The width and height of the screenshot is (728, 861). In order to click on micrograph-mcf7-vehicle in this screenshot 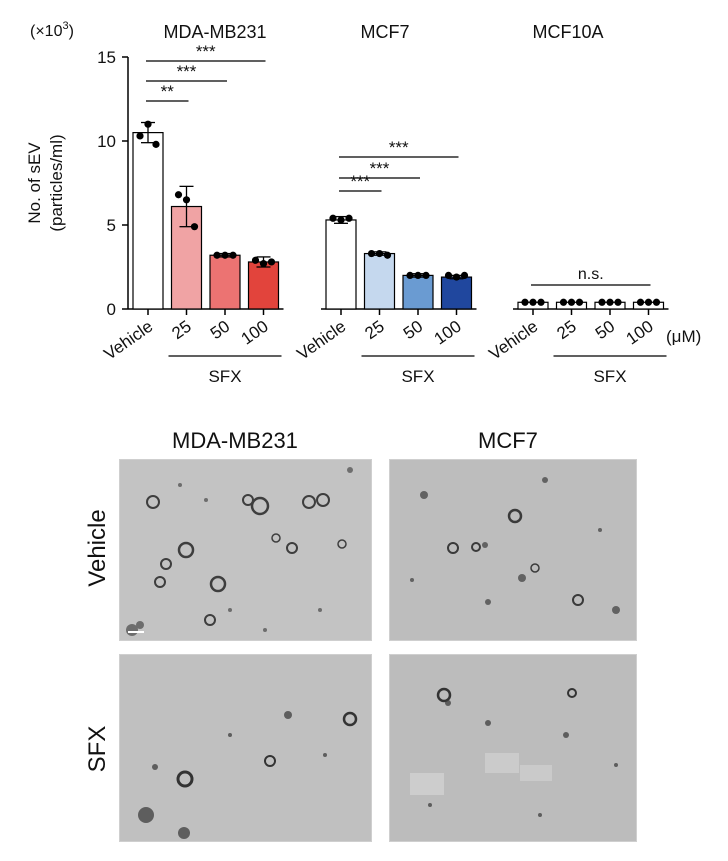, I will do `click(513, 550)`.